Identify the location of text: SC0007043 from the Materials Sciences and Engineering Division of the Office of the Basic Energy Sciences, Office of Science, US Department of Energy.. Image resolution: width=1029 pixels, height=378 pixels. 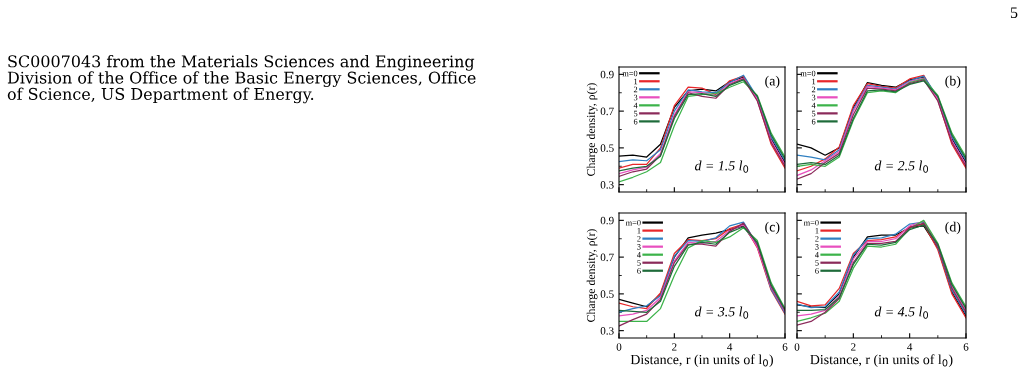
(241, 79).